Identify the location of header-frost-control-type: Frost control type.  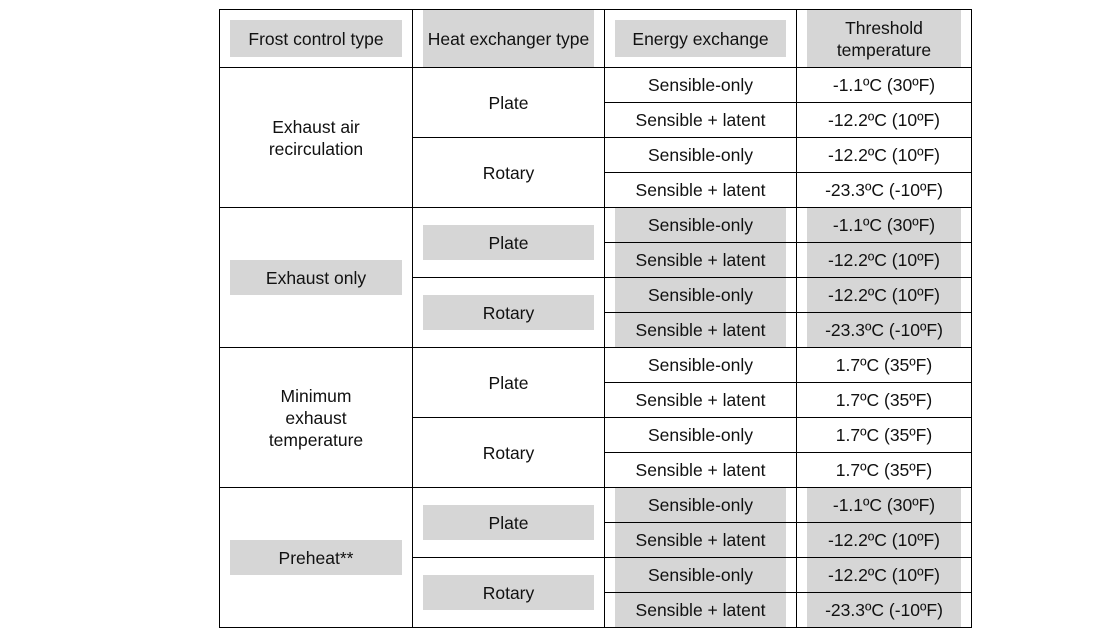
(316, 38).